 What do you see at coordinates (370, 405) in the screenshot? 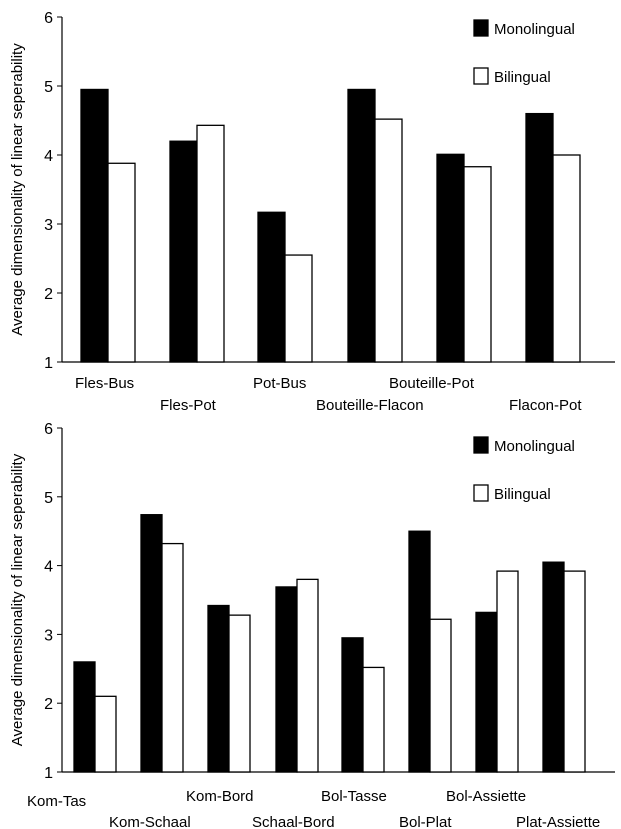
I see `x-category-label: Bouteille-Flacon` at bounding box center [370, 405].